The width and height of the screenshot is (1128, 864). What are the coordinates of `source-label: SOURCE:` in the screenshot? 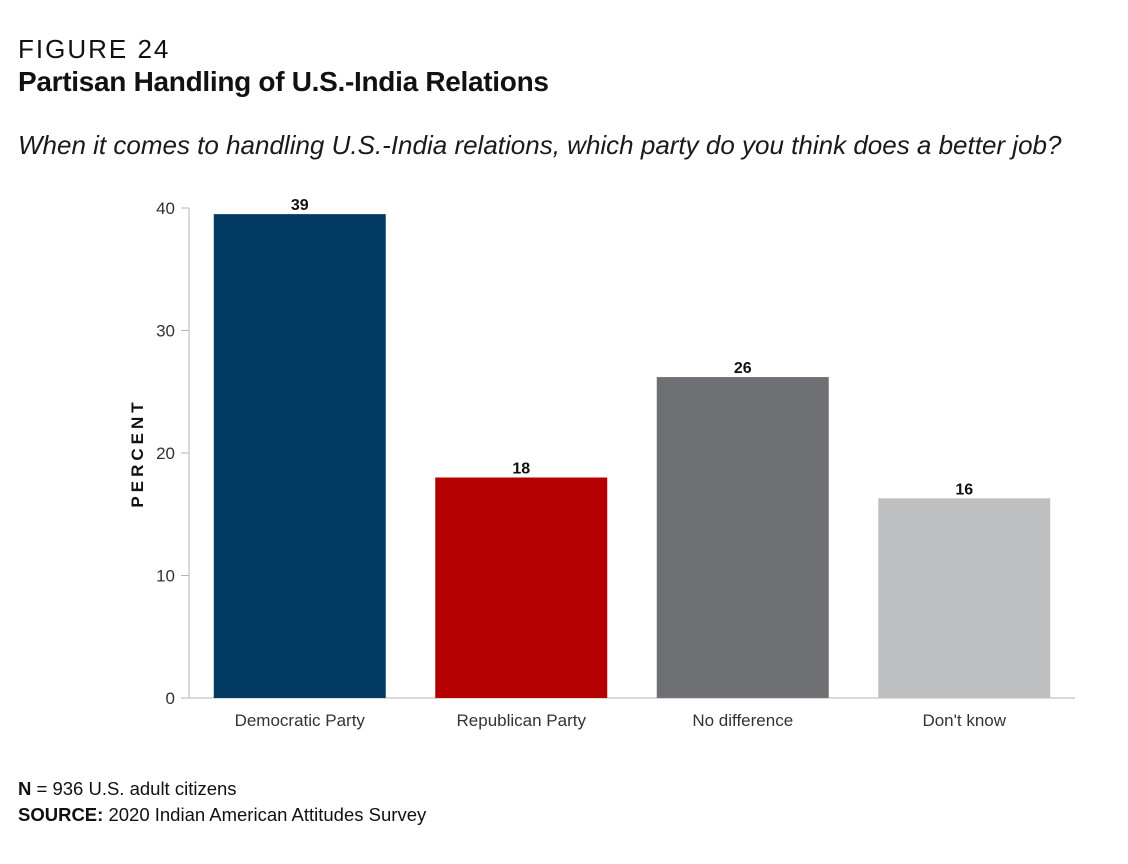 It's located at (61, 814).